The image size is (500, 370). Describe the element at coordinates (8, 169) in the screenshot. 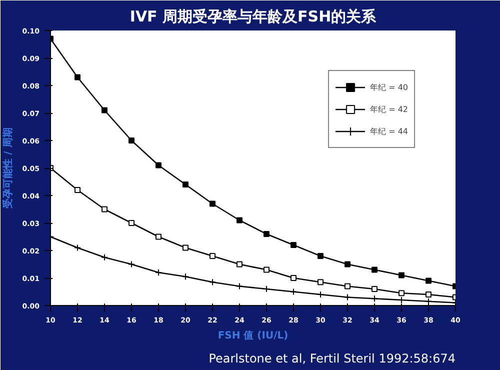

I see `y-axis-title: 受孕可能性 / 周期` at that location.